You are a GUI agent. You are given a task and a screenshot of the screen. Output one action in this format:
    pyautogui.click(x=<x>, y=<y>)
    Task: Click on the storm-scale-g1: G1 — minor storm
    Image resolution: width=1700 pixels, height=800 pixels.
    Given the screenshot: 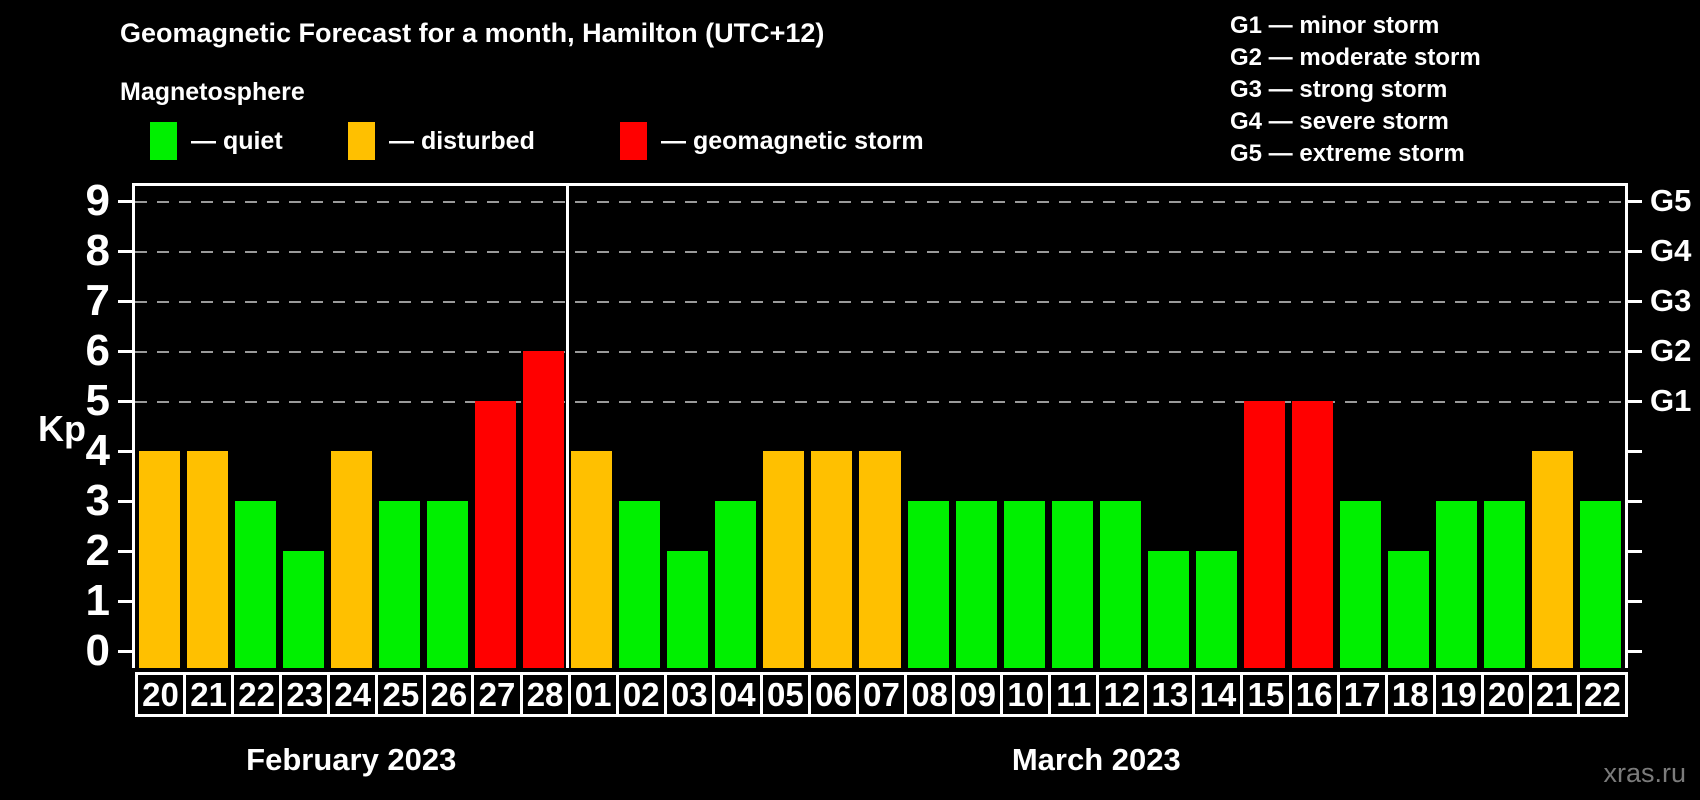 What is the action you would take?
    pyautogui.click(x=1335, y=25)
    